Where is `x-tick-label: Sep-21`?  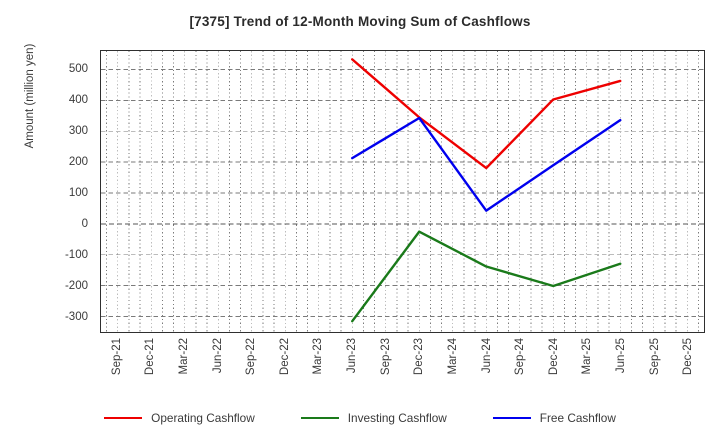
x-tick-label: Sep-21 is located at coordinates (116, 357).